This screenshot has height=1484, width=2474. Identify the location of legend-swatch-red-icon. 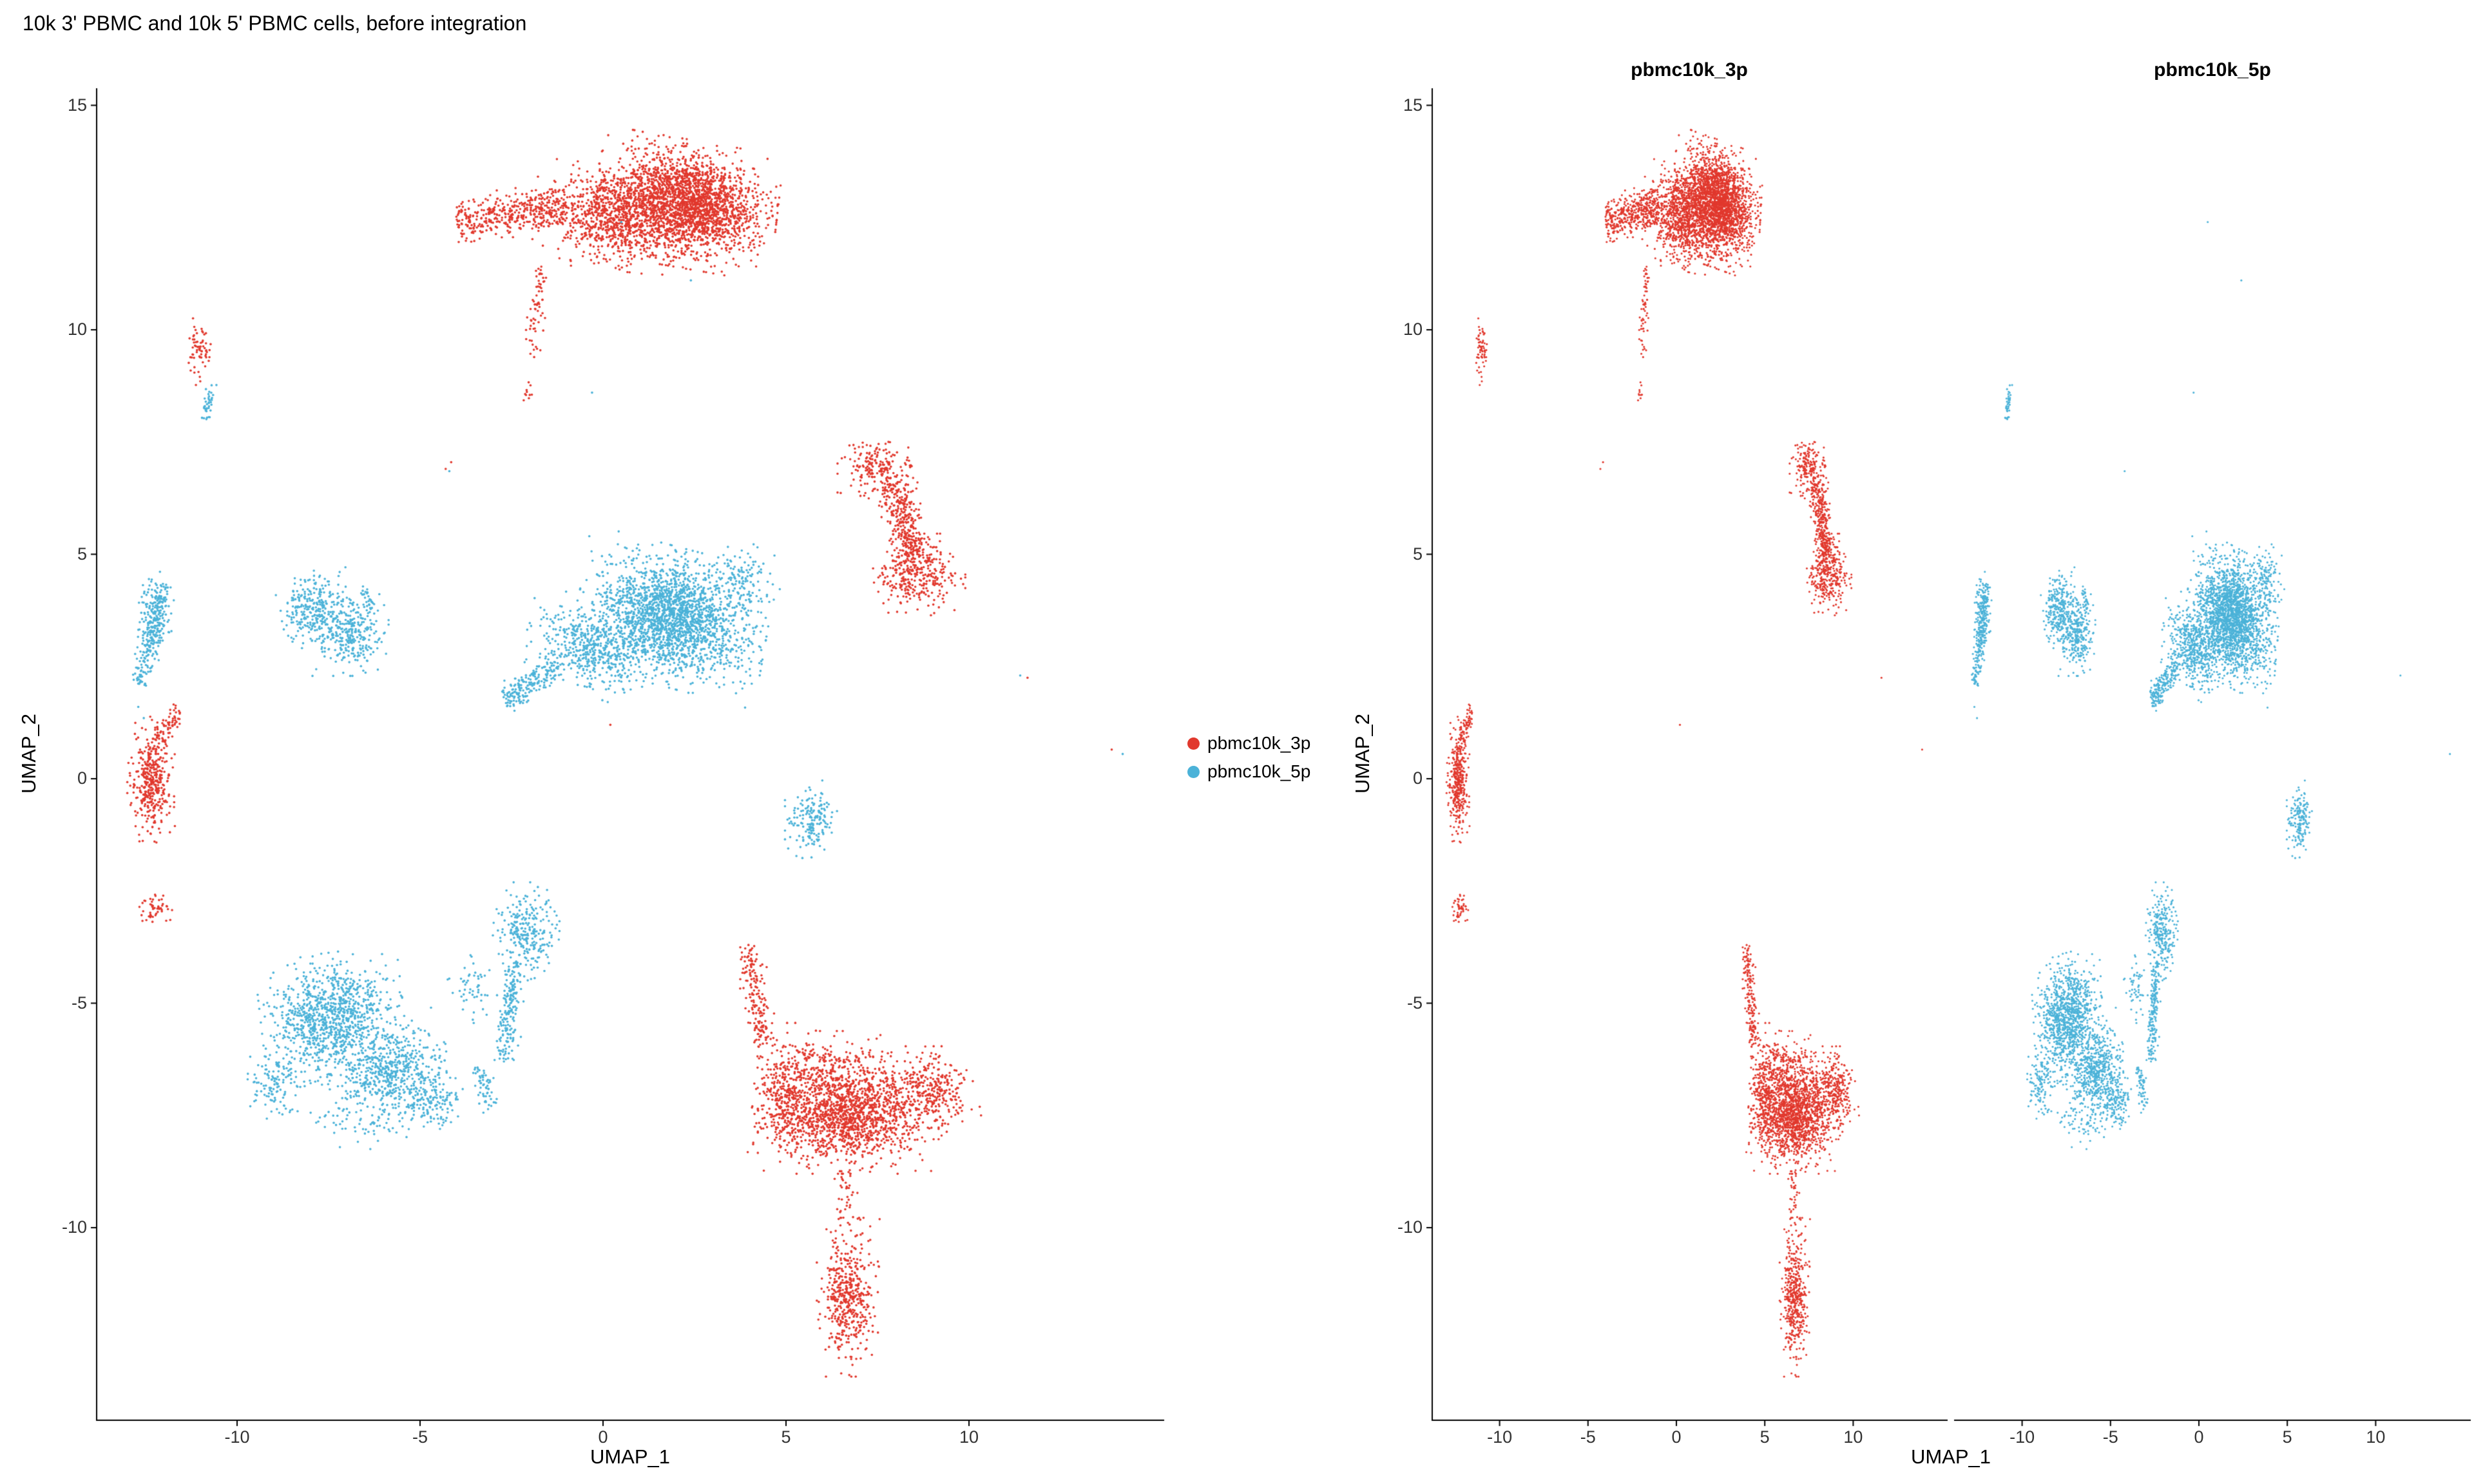
(1193, 743).